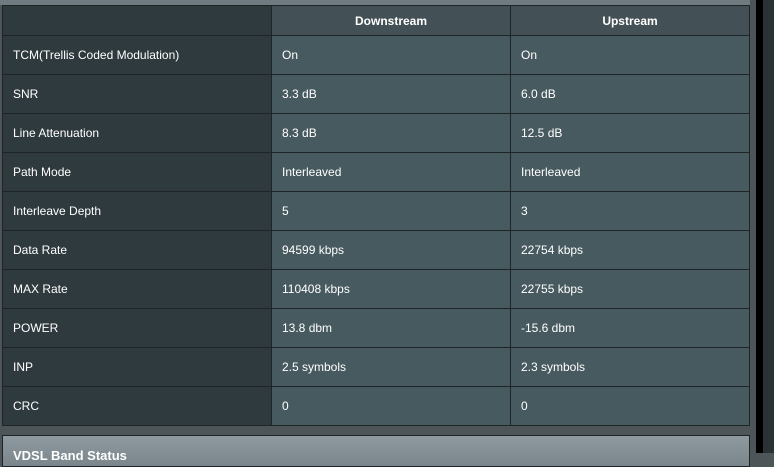 This screenshot has width=774, height=467. I want to click on page-divider, so click(759, 226).